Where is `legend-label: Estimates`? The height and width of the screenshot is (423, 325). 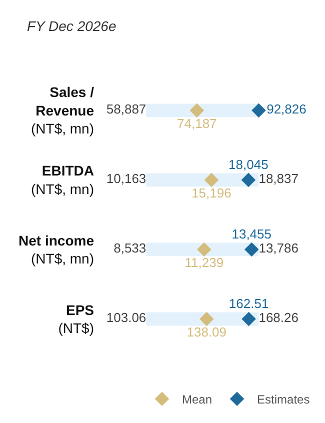 legend-label: Estimates is located at coordinates (283, 399).